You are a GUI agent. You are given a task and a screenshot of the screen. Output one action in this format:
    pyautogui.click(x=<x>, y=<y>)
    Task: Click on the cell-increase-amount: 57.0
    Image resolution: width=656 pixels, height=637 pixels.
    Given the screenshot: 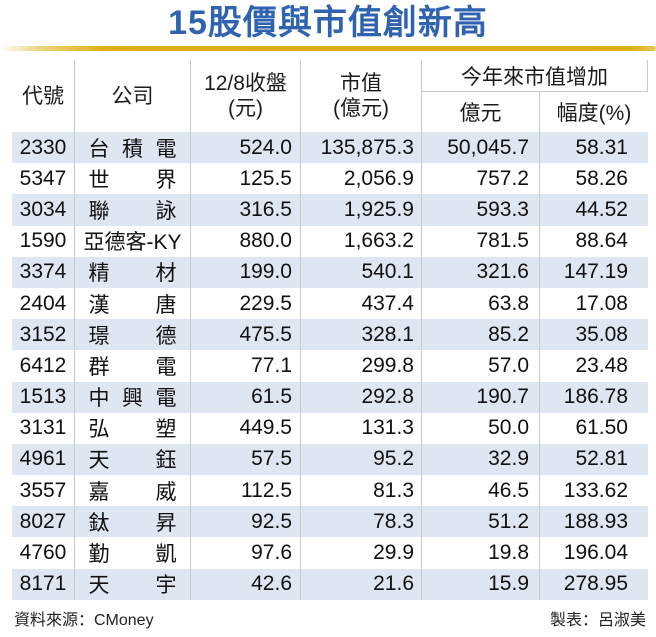 What is the action you would take?
    pyautogui.click(x=481, y=366)
    